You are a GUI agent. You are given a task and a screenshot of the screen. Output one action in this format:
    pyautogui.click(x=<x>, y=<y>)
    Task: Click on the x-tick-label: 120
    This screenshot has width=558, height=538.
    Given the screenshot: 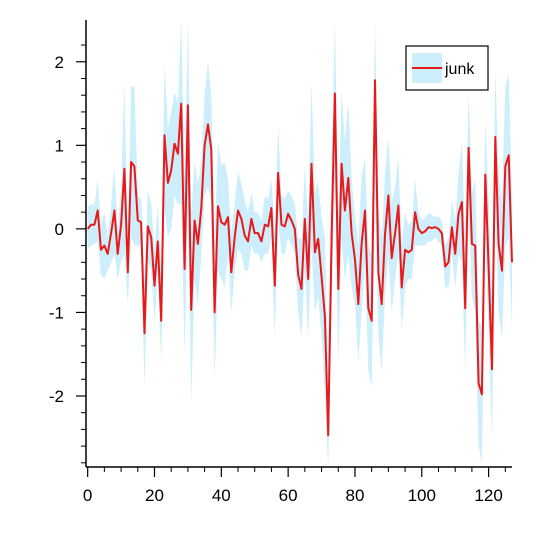 What is the action you would take?
    pyautogui.click(x=488, y=495)
    